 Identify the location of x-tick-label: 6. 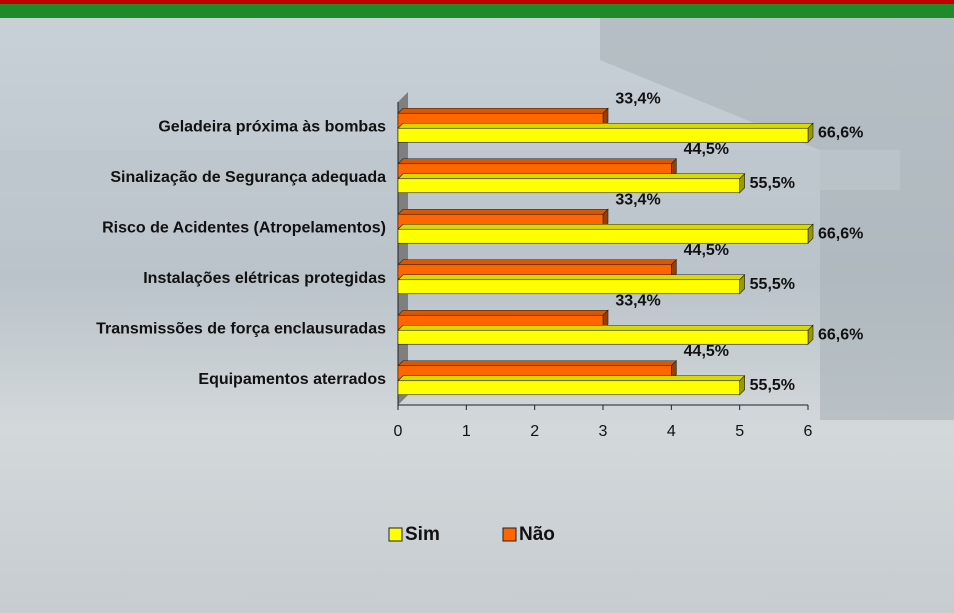
(808, 431).